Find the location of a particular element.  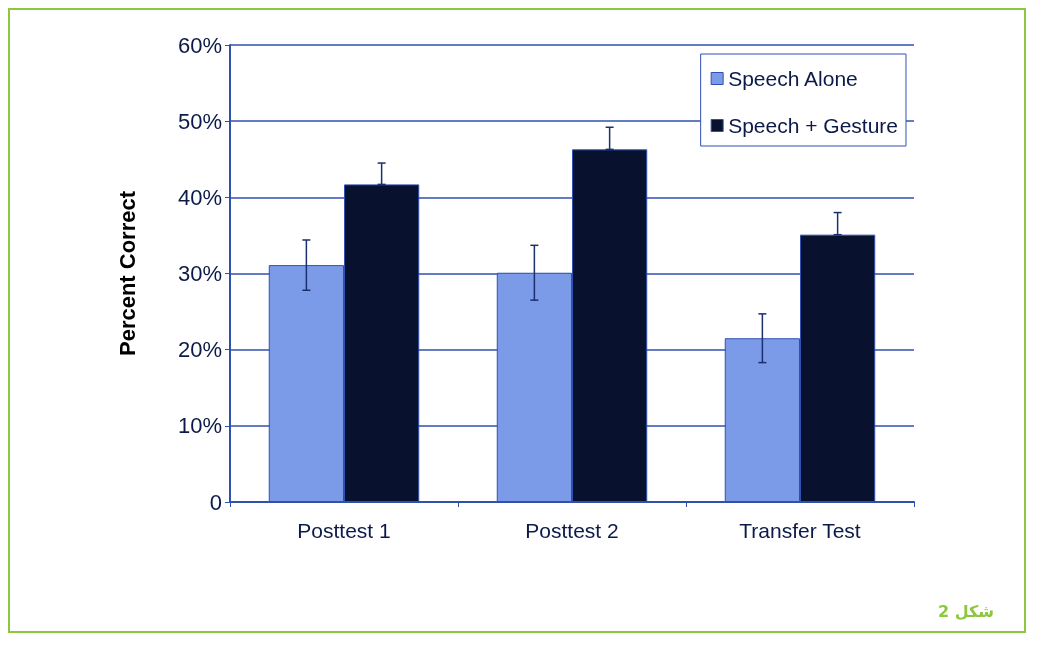

legend-label: Speech Alone is located at coordinates (793, 78).